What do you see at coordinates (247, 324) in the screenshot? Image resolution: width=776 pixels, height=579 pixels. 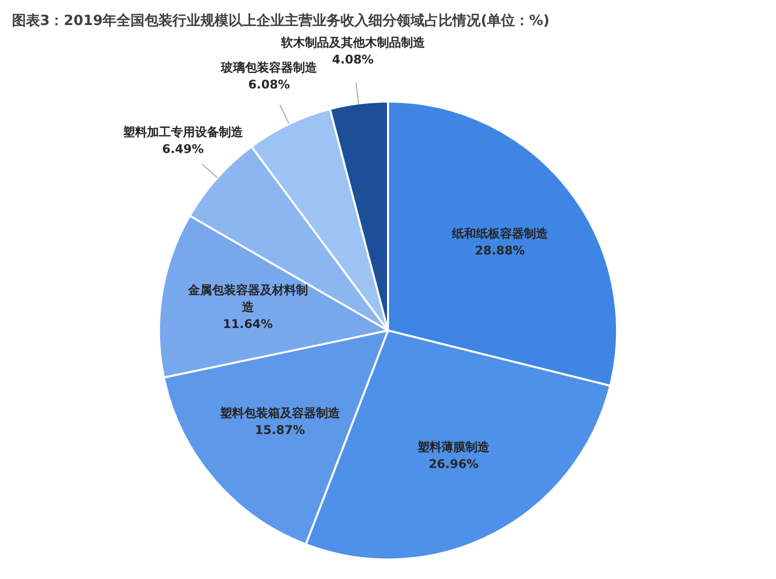 I see `data-label: 11.64%` at bounding box center [247, 324].